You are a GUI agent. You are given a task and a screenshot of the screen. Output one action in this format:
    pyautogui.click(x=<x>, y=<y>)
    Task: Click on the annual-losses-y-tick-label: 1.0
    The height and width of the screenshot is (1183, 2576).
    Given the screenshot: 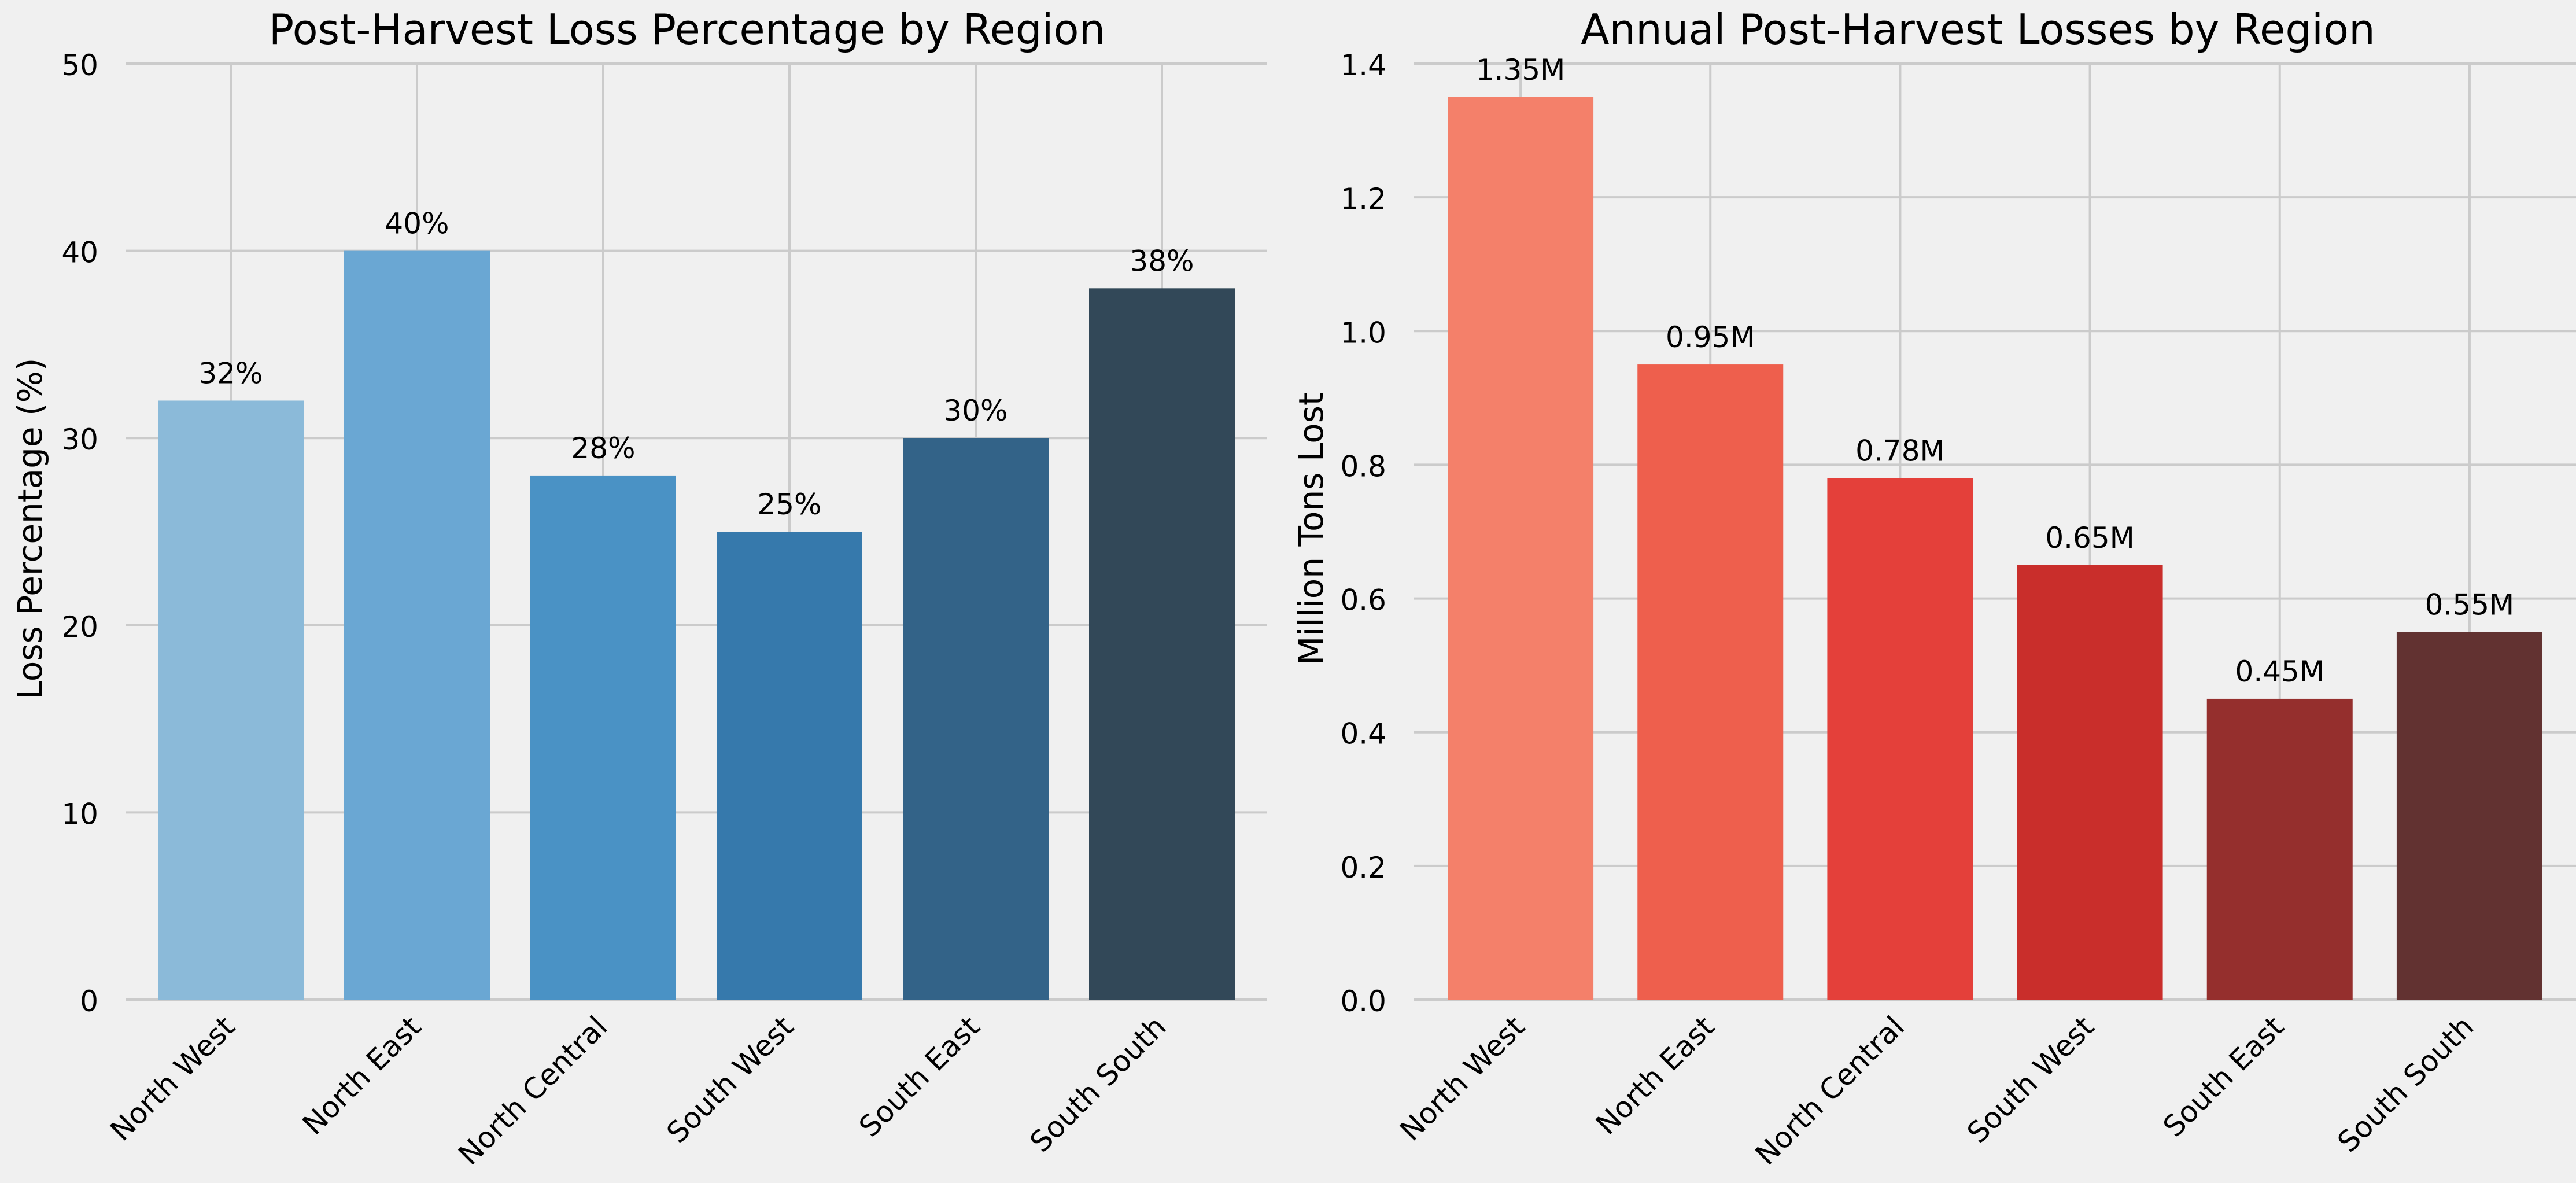 What is the action you would take?
    pyautogui.click(x=1363, y=333)
    